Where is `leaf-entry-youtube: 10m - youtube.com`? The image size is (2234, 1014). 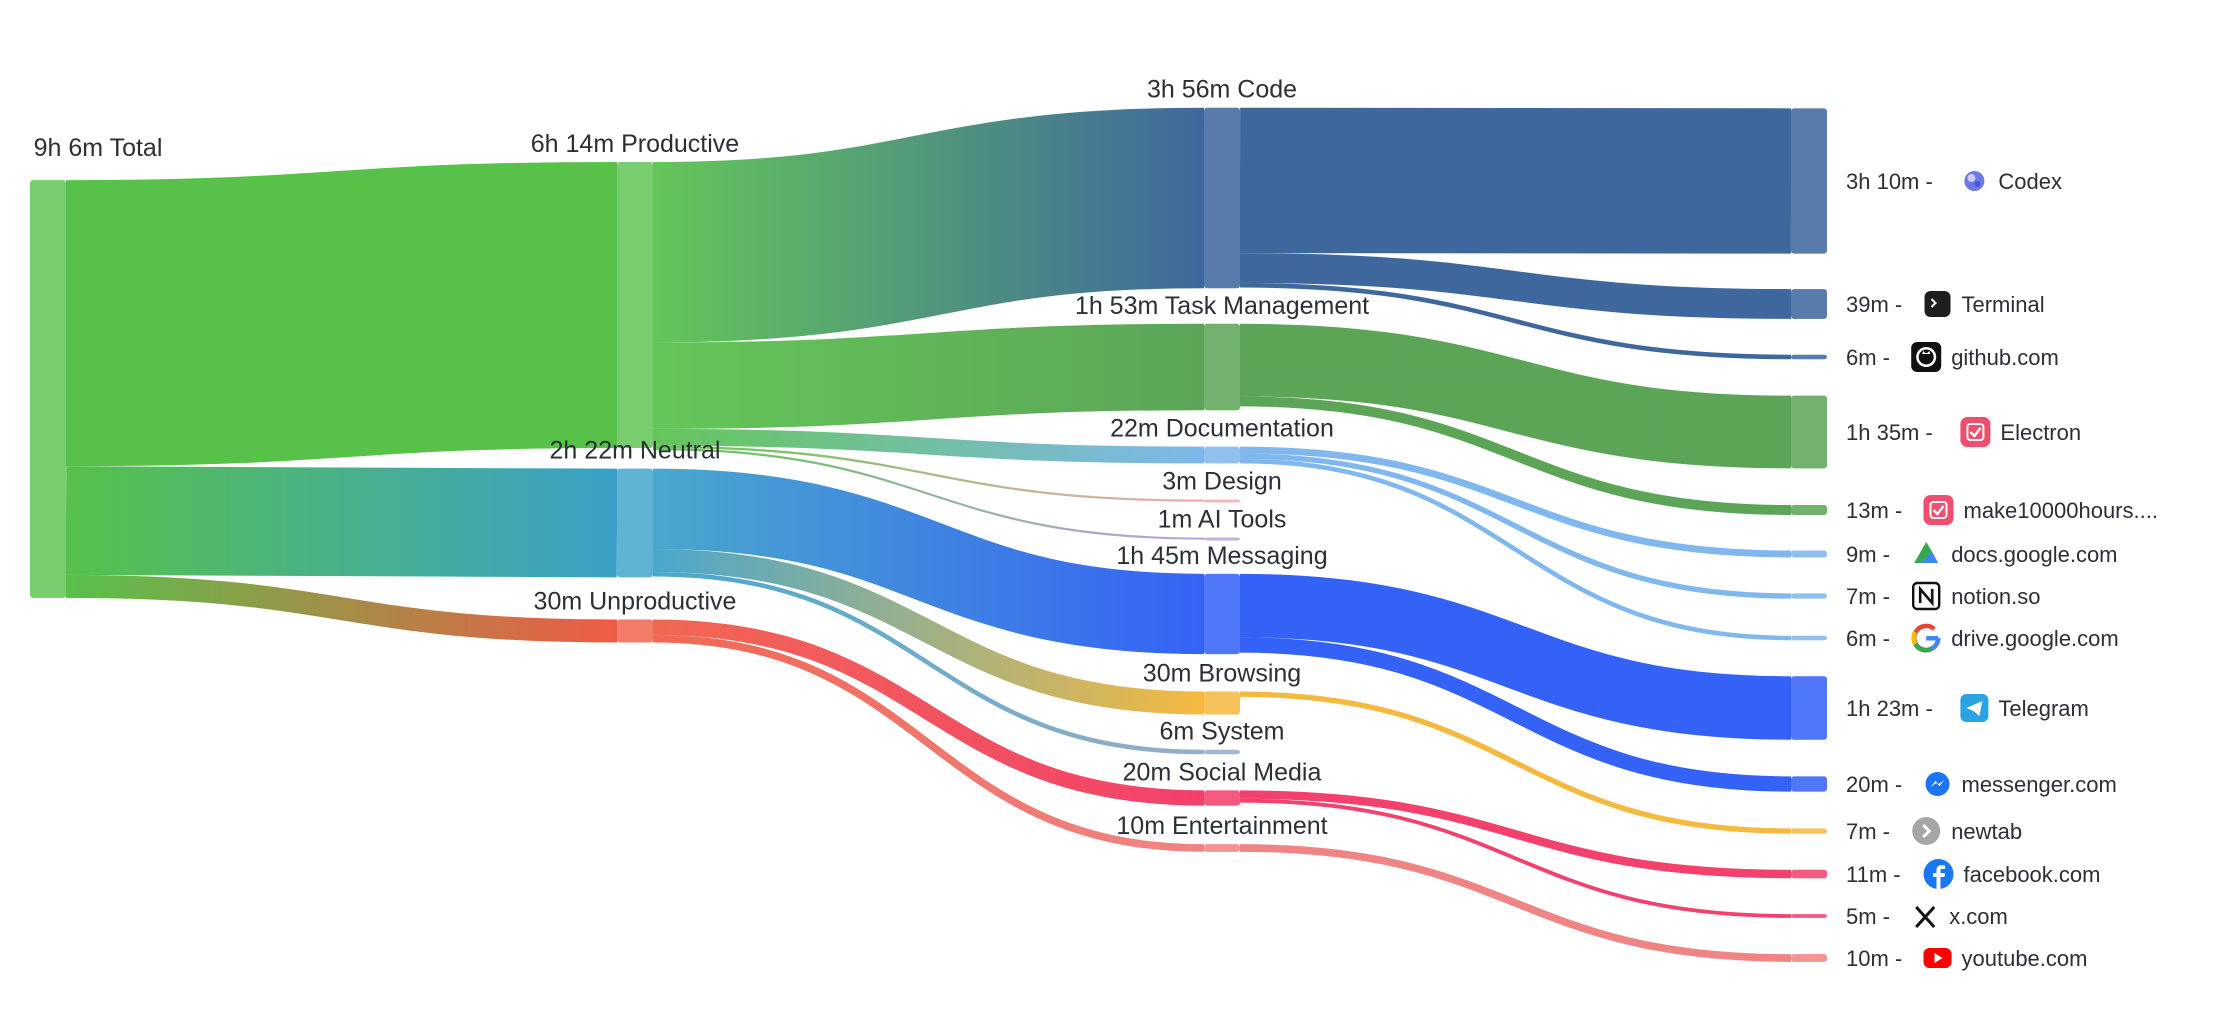
leaf-entry-youtube: 10m - youtube.com is located at coordinates (1966, 958).